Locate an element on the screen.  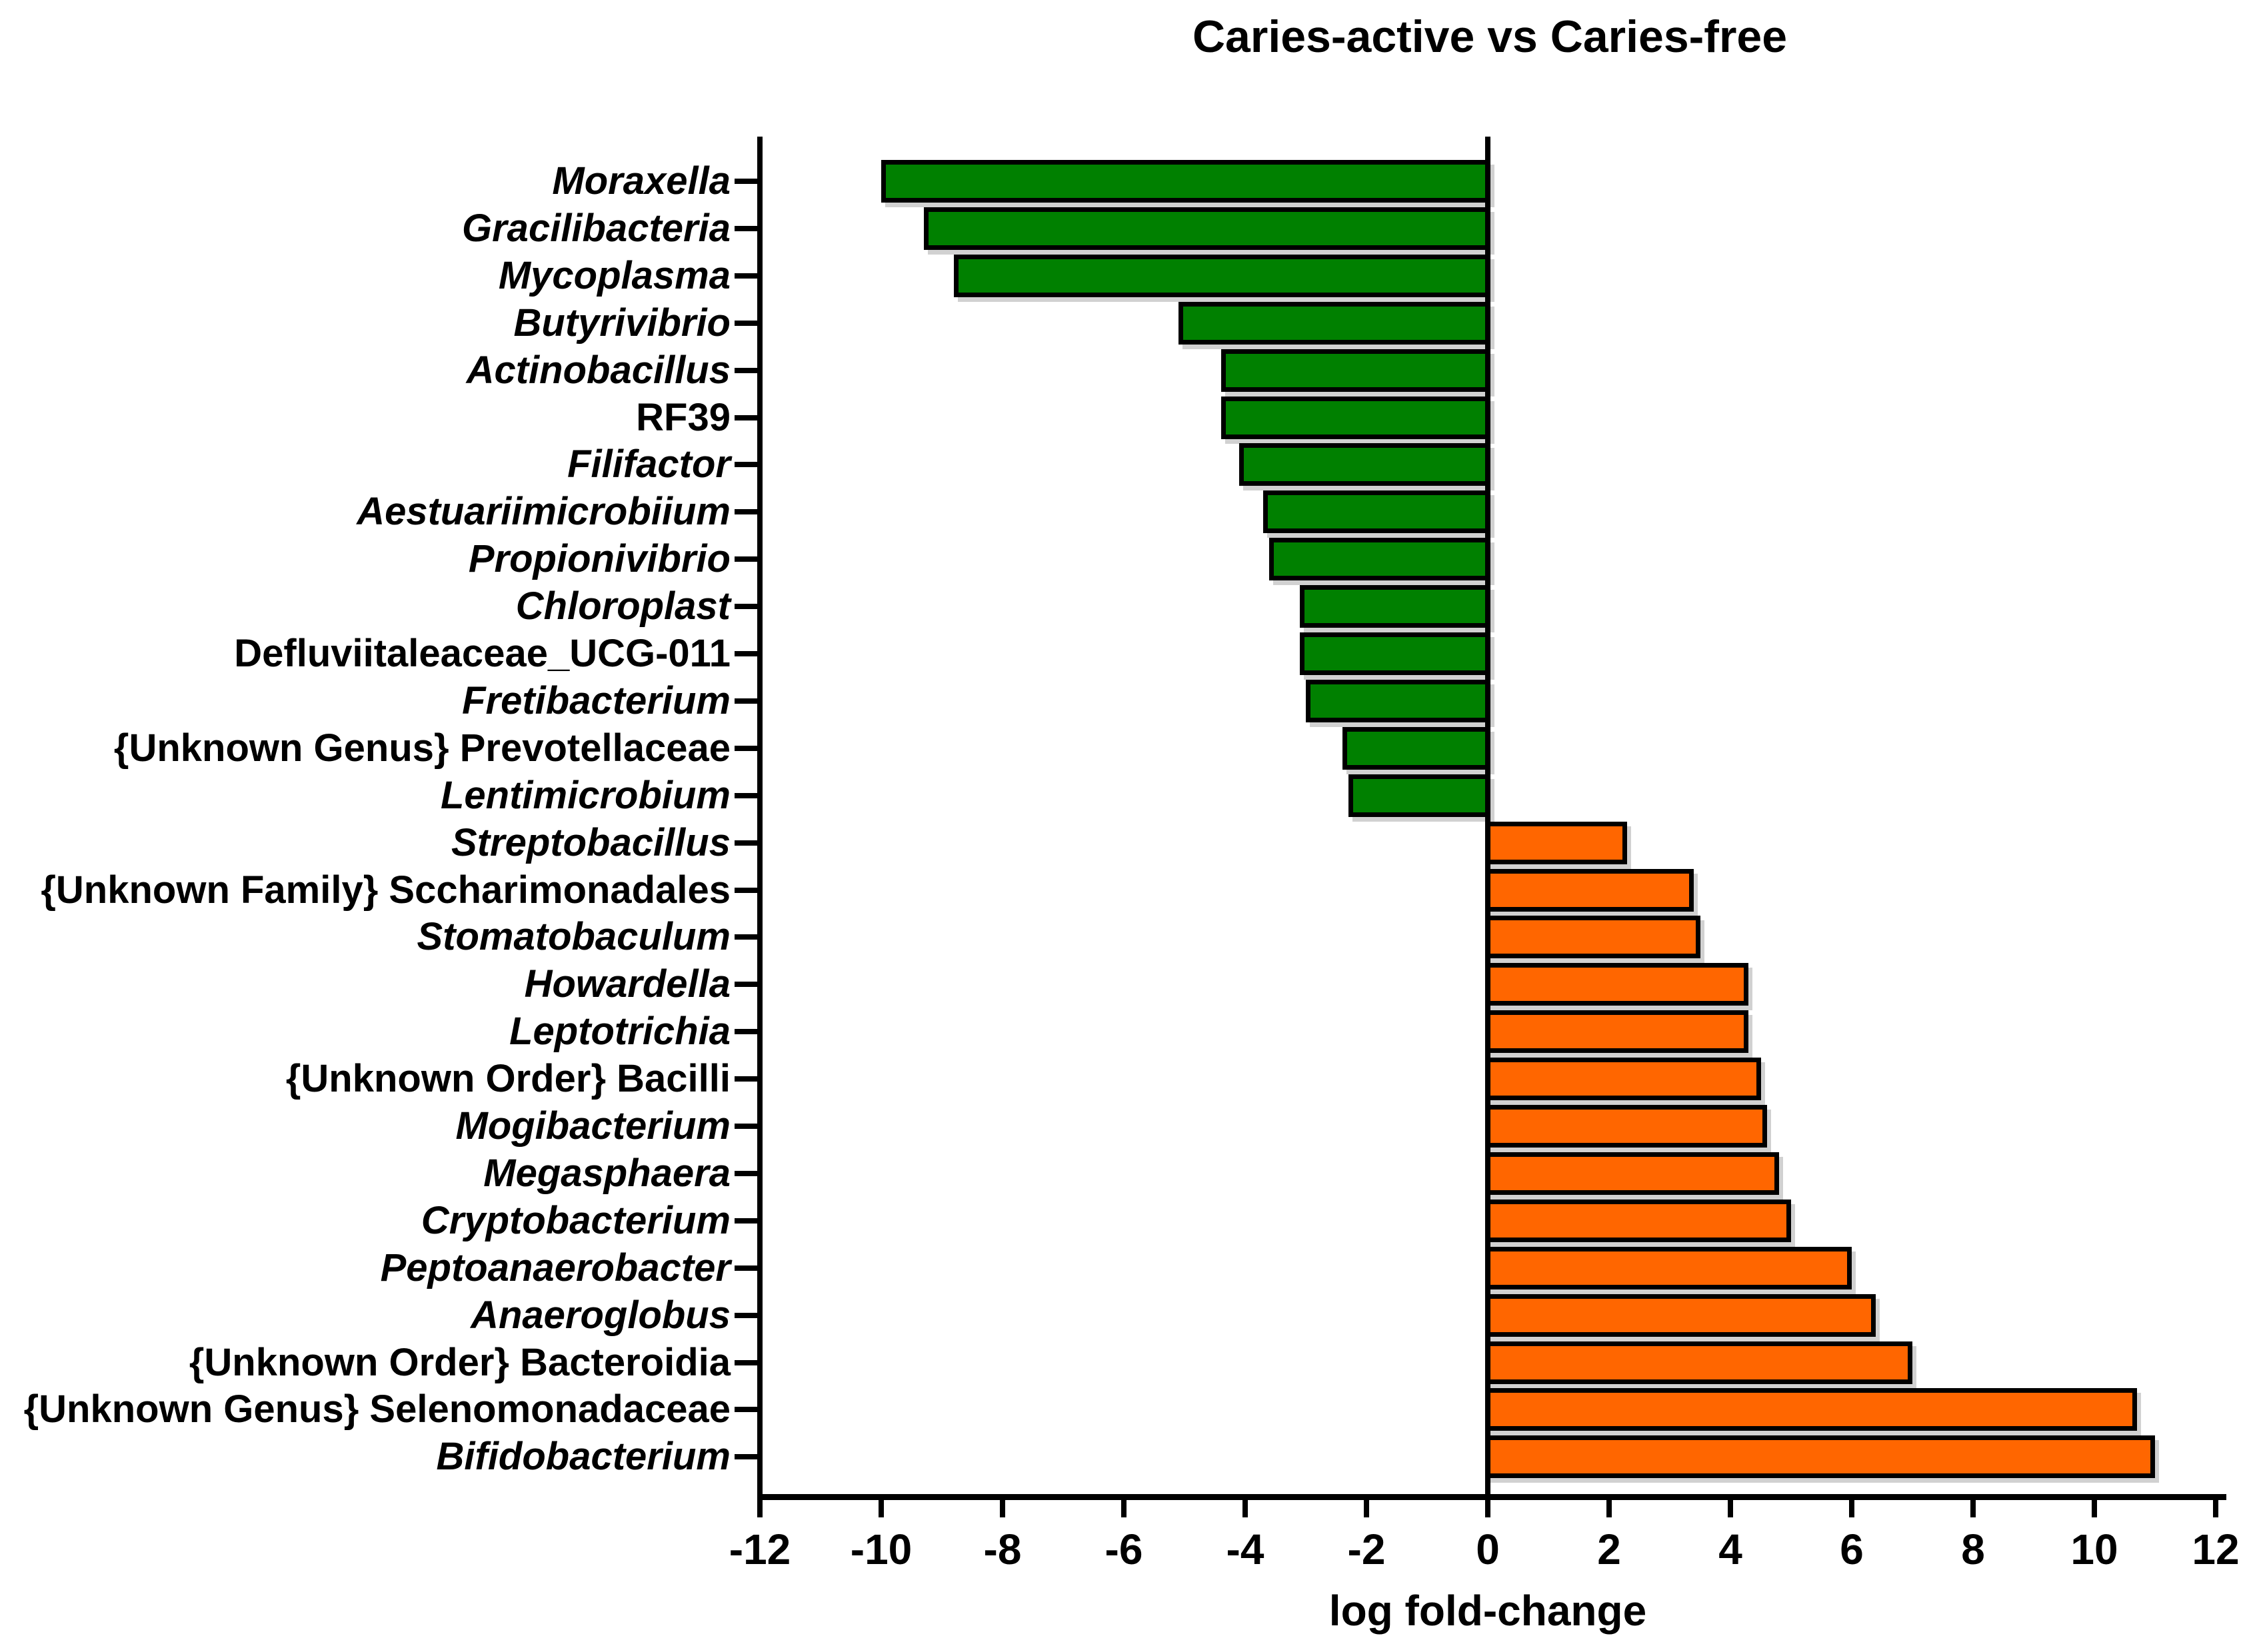
category-label: Aestuariimicrobiium is located at coordinates (544, 512).